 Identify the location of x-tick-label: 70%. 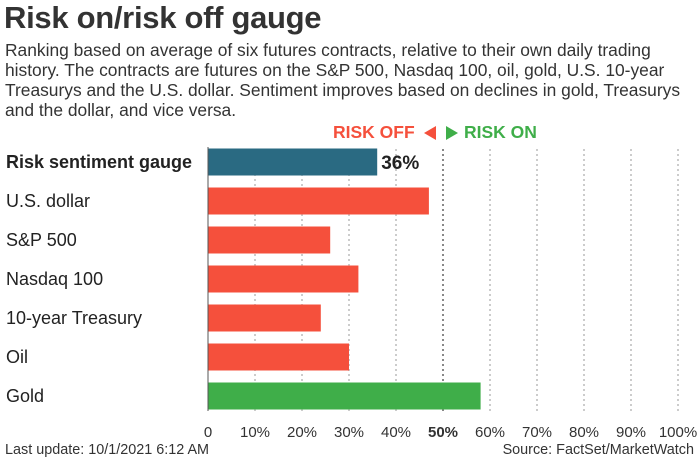
(537, 432).